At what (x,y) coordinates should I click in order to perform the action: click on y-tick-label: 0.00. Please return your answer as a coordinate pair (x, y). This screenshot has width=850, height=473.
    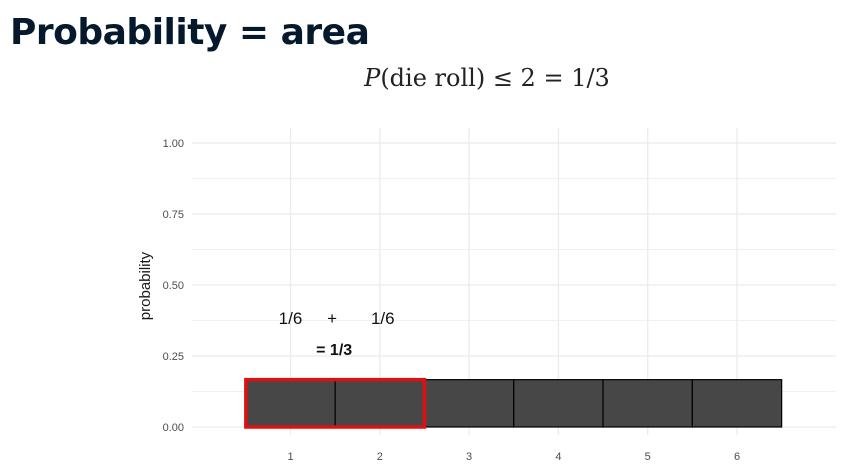
    Looking at the image, I should click on (173, 428).